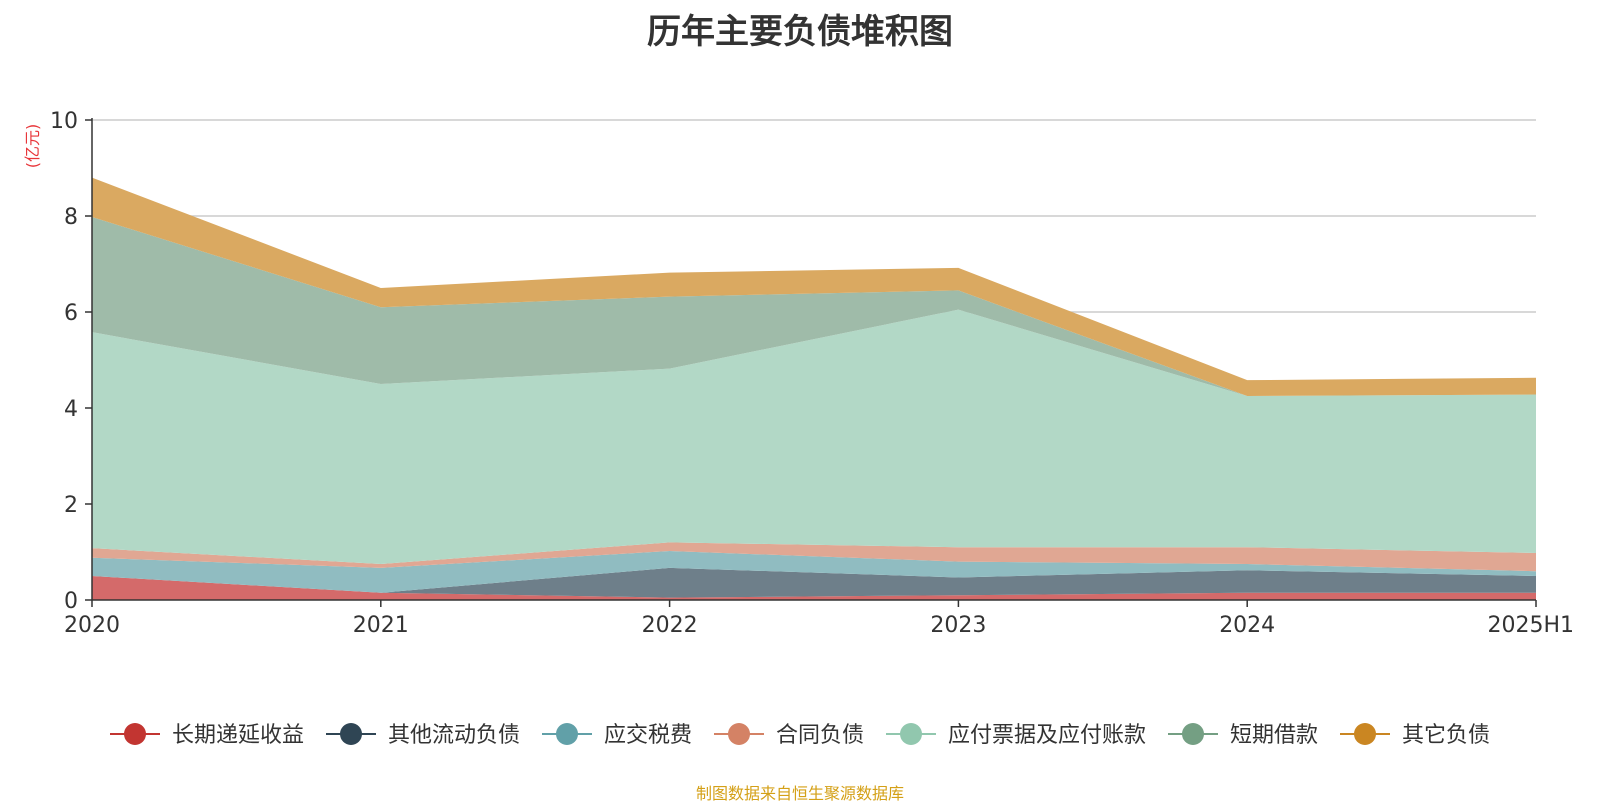 This screenshot has height=804, width=1600. I want to click on legend-item-3: 应交税费, so click(617, 735).